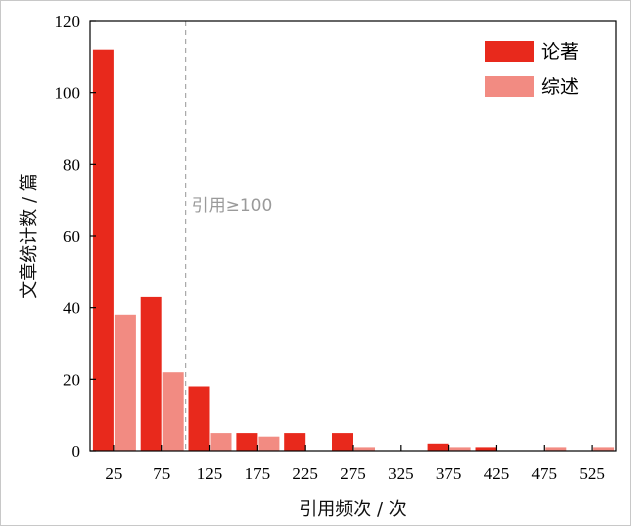 Image resolution: width=631 pixels, height=526 pixels. I want to click on y-tick-label-100: 100, so click(68, 93).